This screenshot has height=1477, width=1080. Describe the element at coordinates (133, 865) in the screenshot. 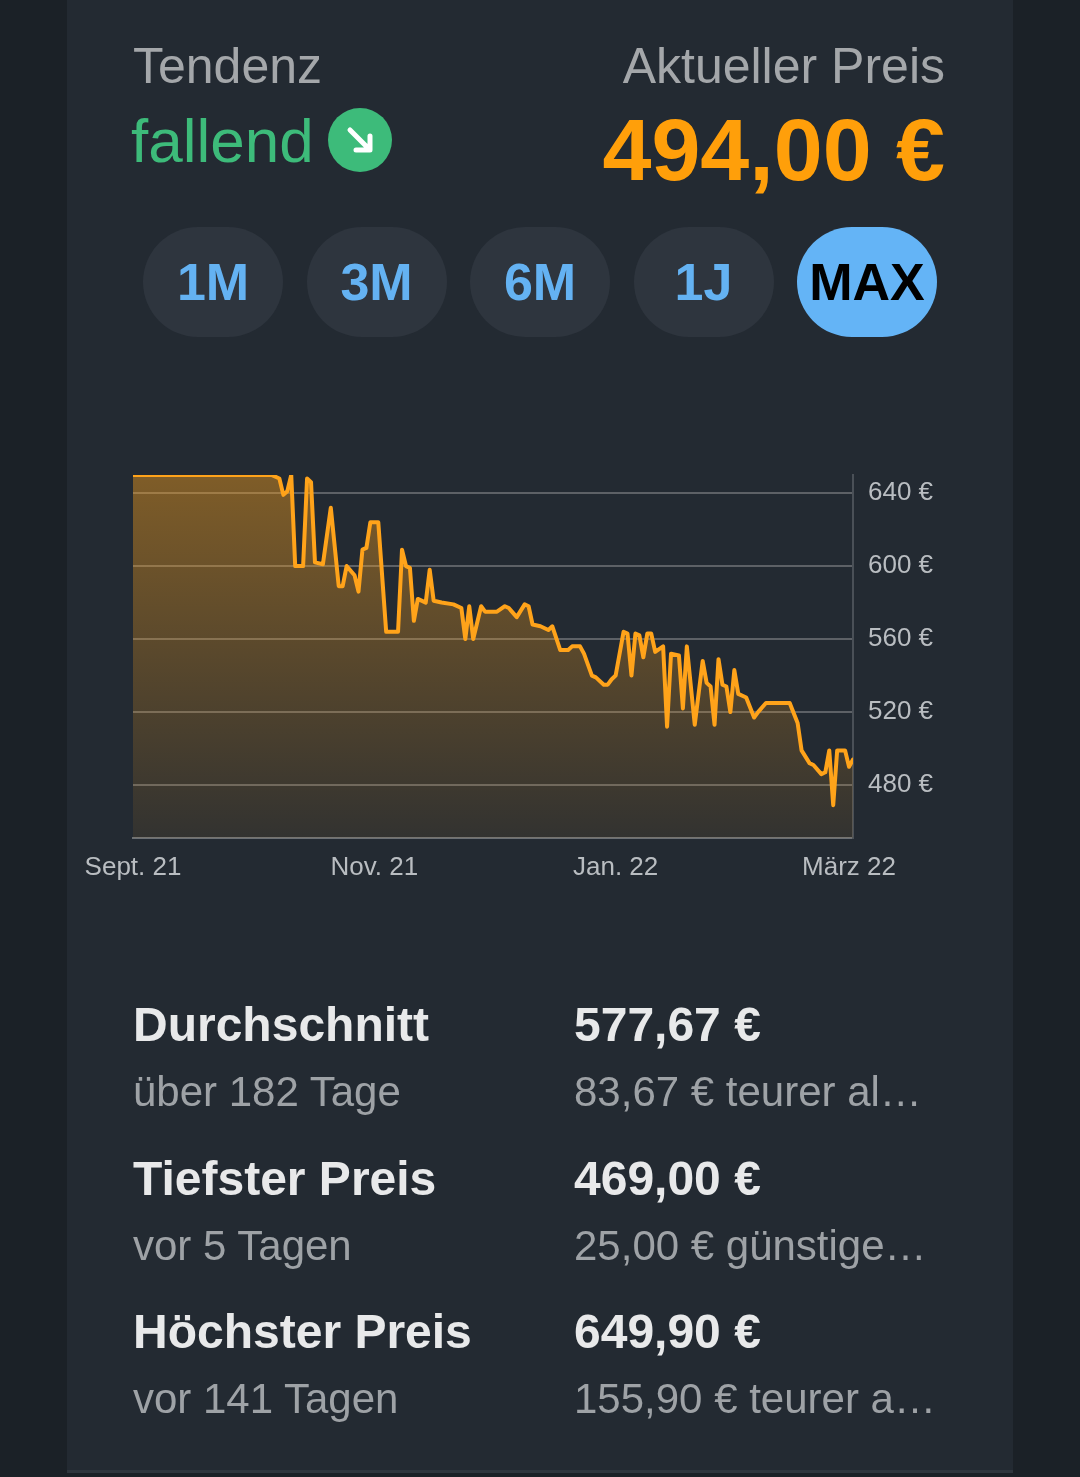

I see `x-tick-label: Sept. 21` at that location.